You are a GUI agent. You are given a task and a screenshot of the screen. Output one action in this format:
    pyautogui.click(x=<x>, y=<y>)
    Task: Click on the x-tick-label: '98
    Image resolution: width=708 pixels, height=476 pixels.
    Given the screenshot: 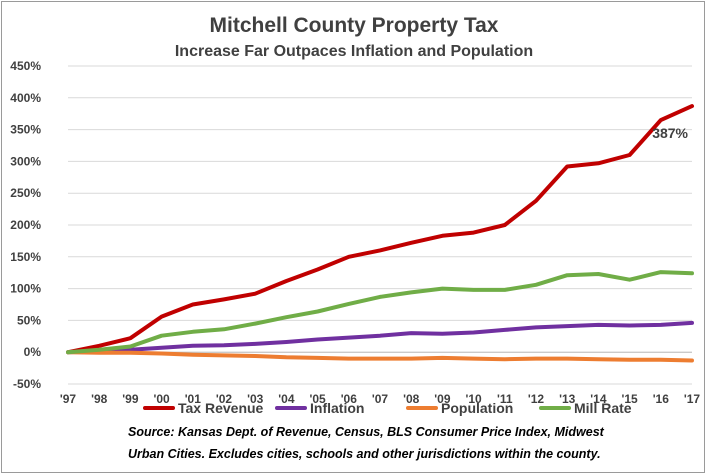 What is the action you would take?
    pyautogui.click(x=99, y=399)
    